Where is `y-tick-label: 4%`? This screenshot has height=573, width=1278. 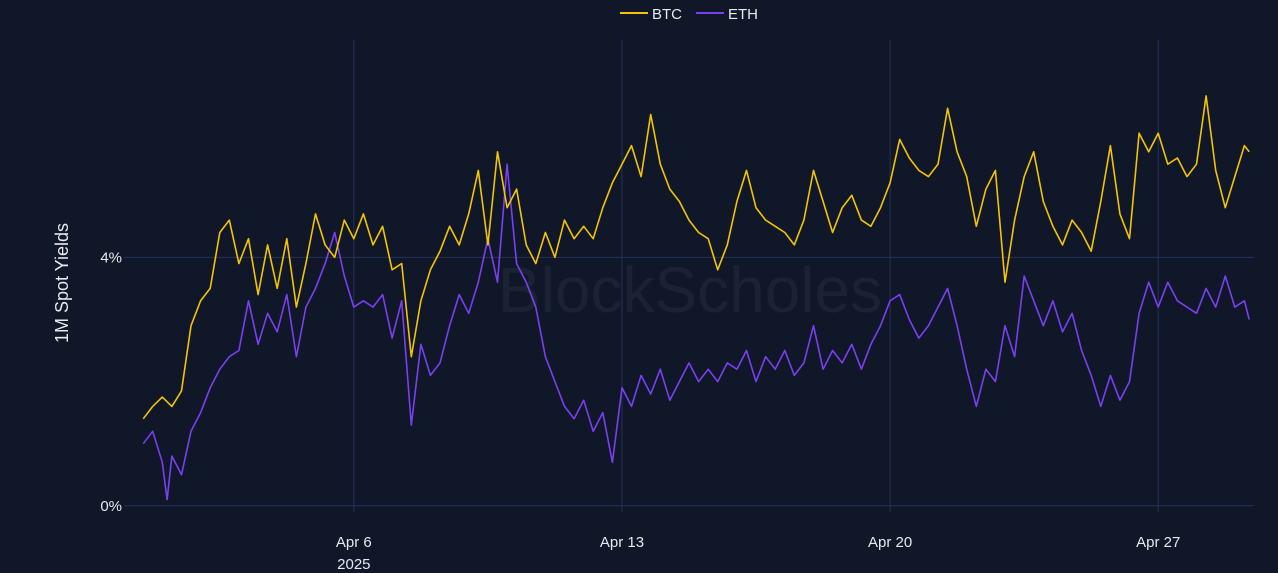
y-tick-label: 4% is located at coordinates (111, 257).